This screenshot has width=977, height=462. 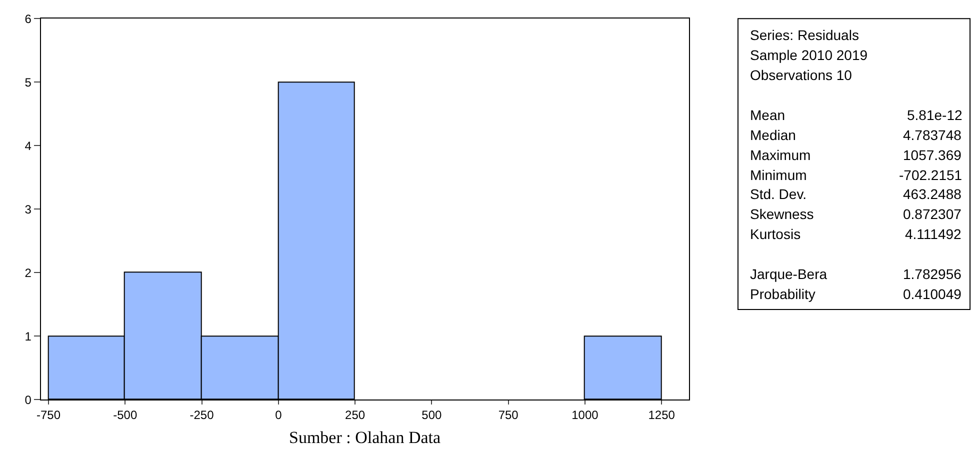 I want to click on text: Sumber : Olahan Data, so click(x=365, y=437).